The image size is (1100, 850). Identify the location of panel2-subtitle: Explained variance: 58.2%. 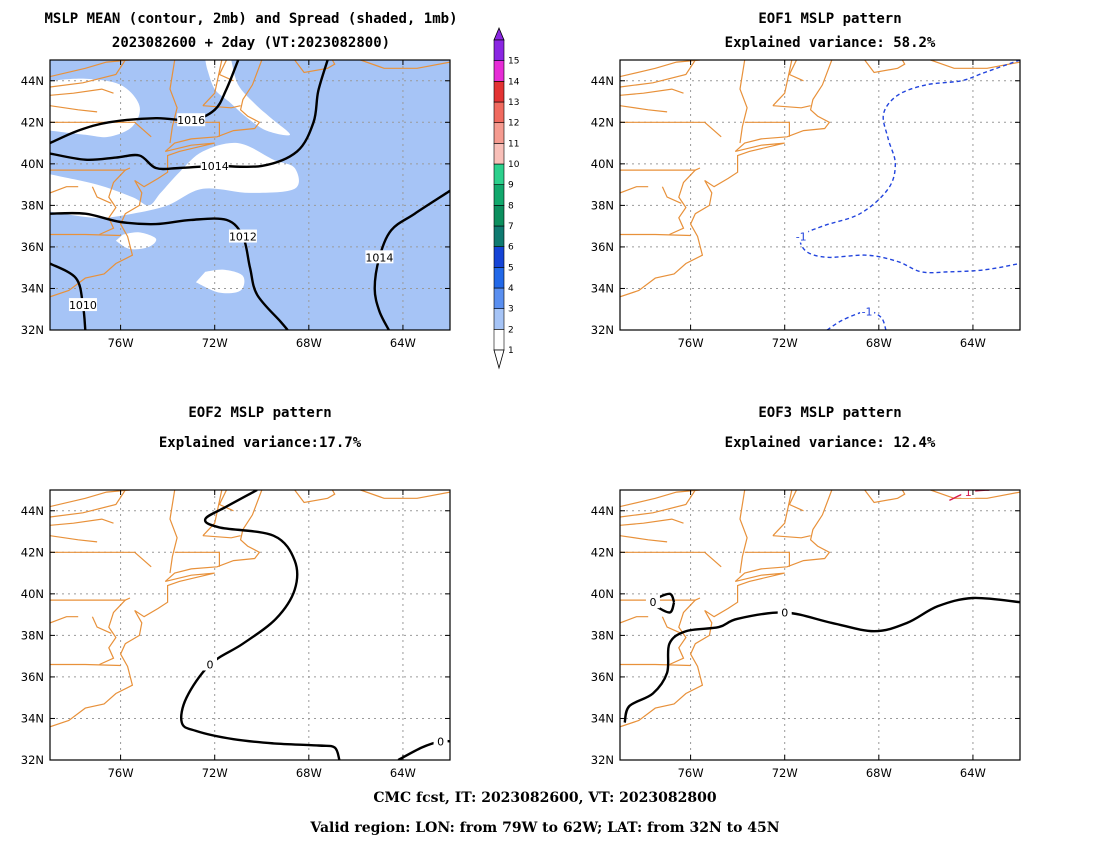
(830, 43).